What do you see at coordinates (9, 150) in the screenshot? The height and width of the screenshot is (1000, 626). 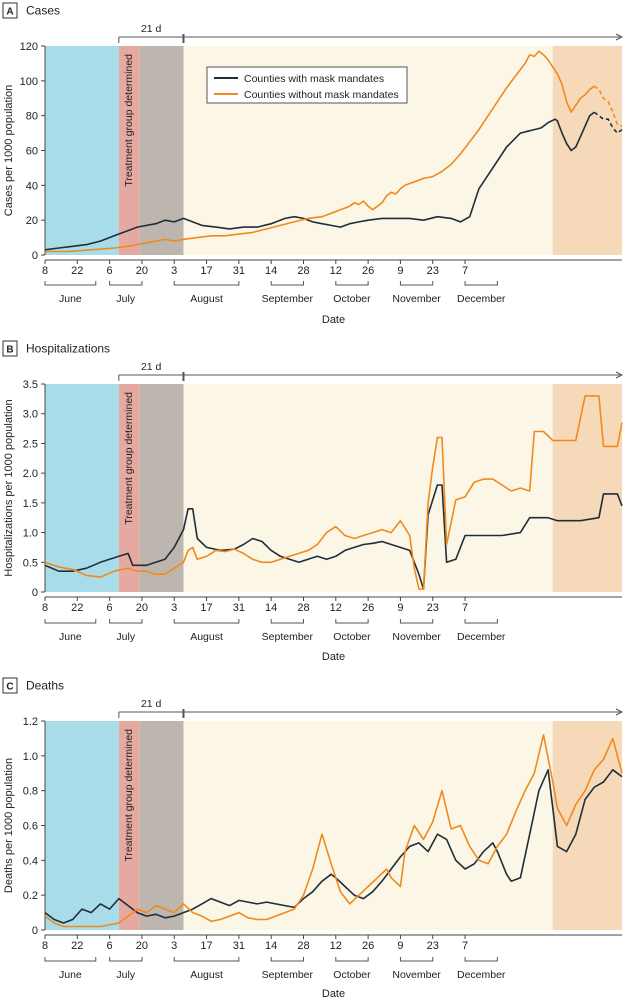 I see `y-axis-label: Cases per 1000 population` at bounding box center [9, 150].